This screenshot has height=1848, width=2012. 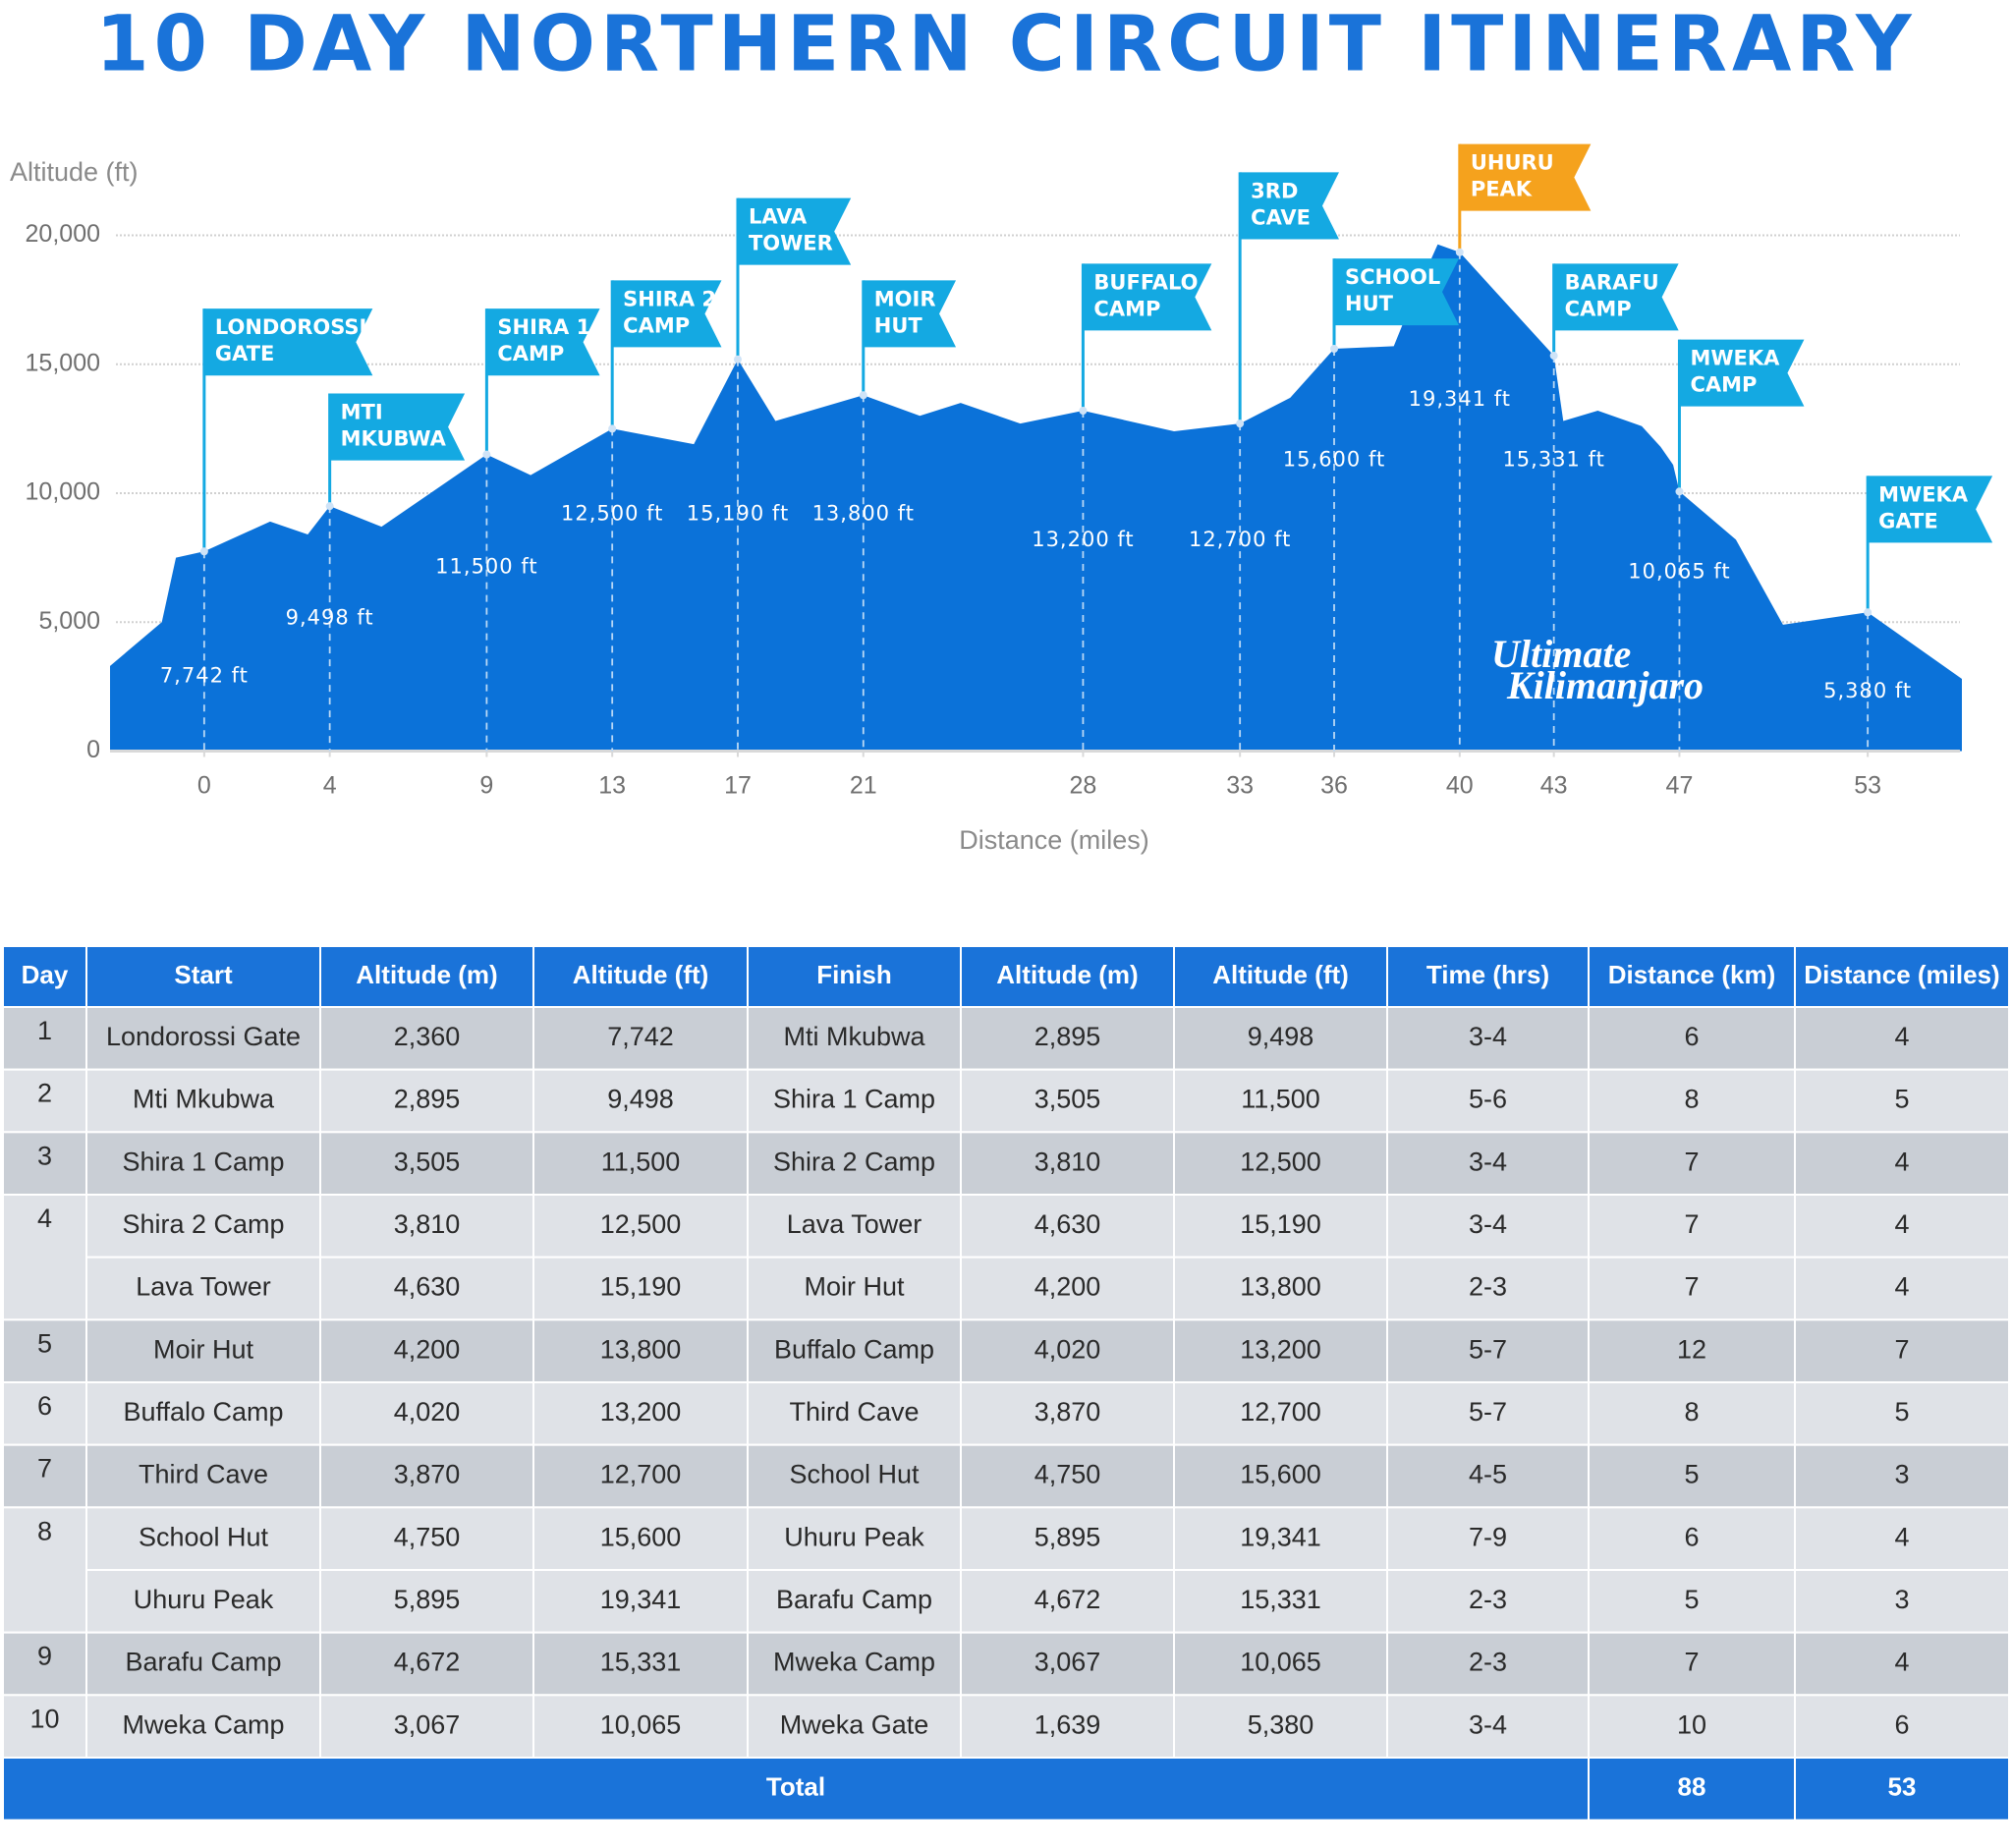 What do you see at coordinates (1281, 1724) in the screenshot?
I see `cell-text: 5,380` at bounding box center [1281, 1724].